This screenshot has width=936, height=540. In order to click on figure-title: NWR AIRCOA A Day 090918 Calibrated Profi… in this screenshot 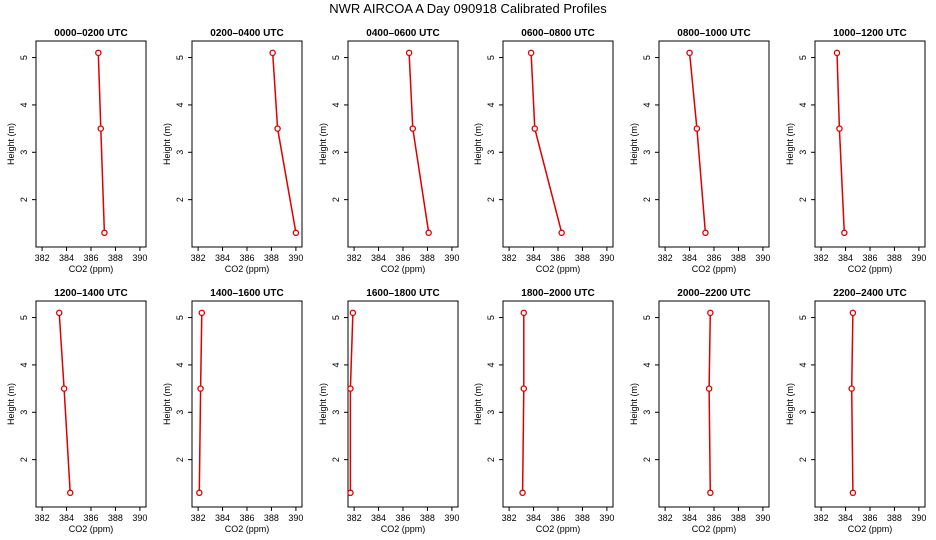, I will do `click(468, 8)`.